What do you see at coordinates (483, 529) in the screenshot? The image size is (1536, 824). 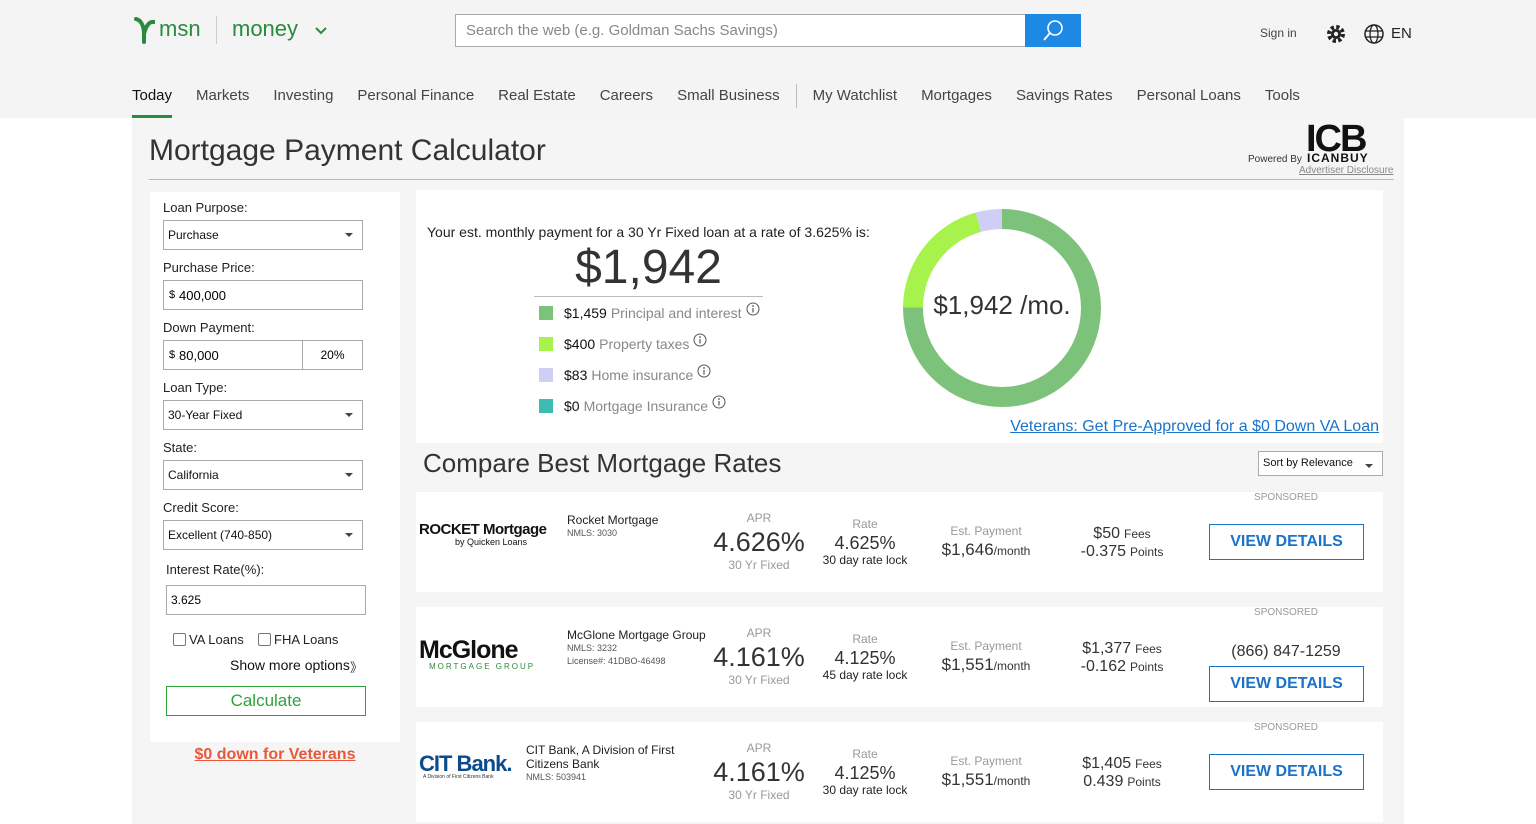 I see `logo-main: ROCKET Mortgage` at bounding box center [483, 529].